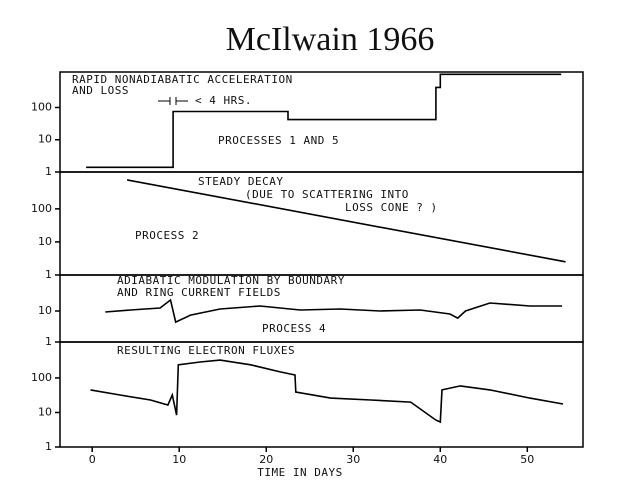 The height and width of the screenshot is (480, 640). I want to click on x-tick-label: 0, so click(92, 459).